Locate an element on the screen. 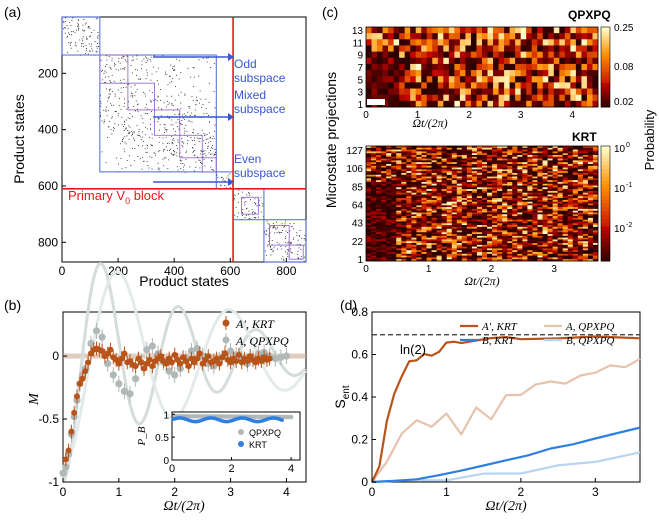  legend-label-qpxpq: A, QPXPQ is located at coordinates (262, 341).